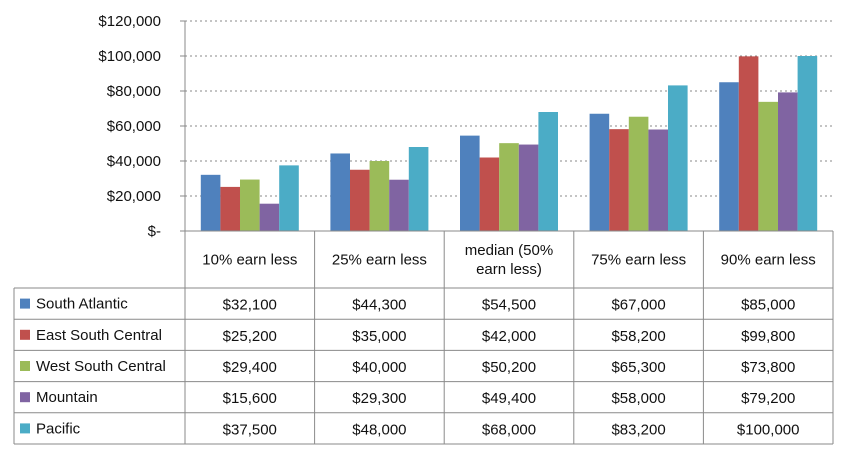 This screenshot has height=462, width=850. What do you see at coordinates (379, 429) in the screenshot?
I see `value-cell: $48,000` at bounding box center [379, 429].